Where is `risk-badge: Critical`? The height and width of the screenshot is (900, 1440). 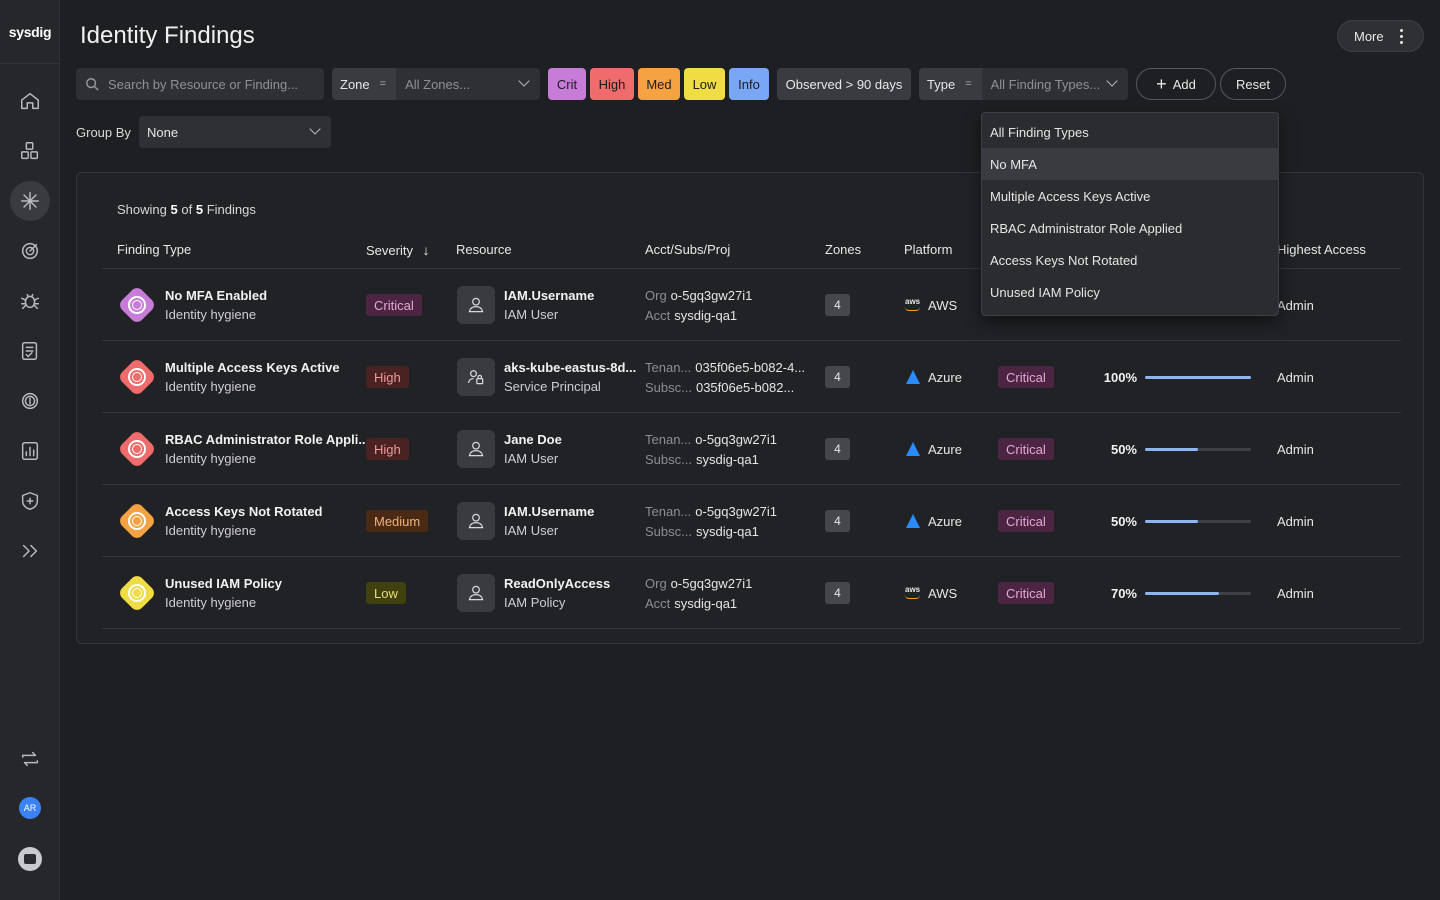
risk-badge: Critical is located at coordinates (1026, 377).